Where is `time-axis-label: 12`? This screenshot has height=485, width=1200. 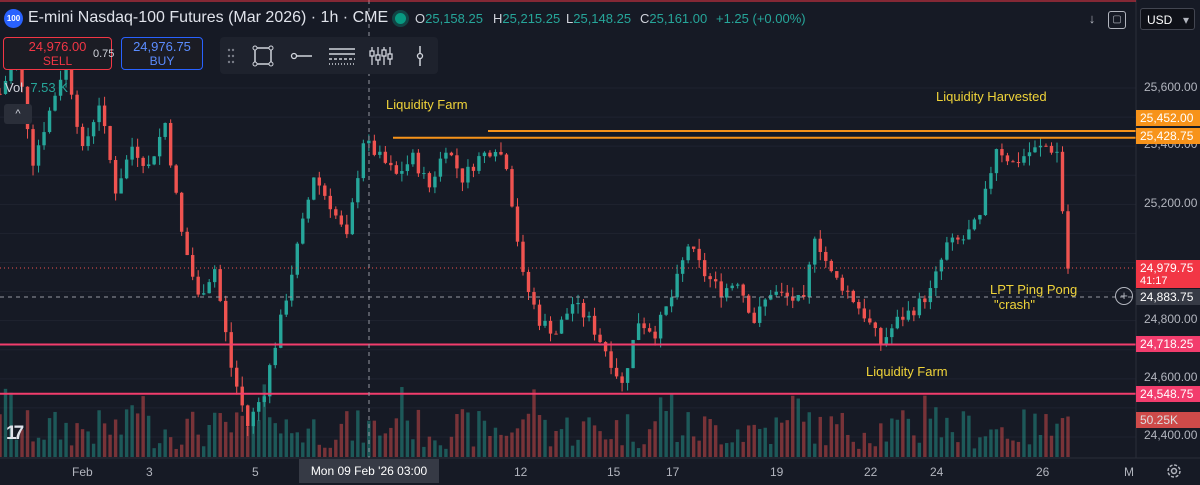
time-axis-label: 12 is located at coordinates (521, 472).